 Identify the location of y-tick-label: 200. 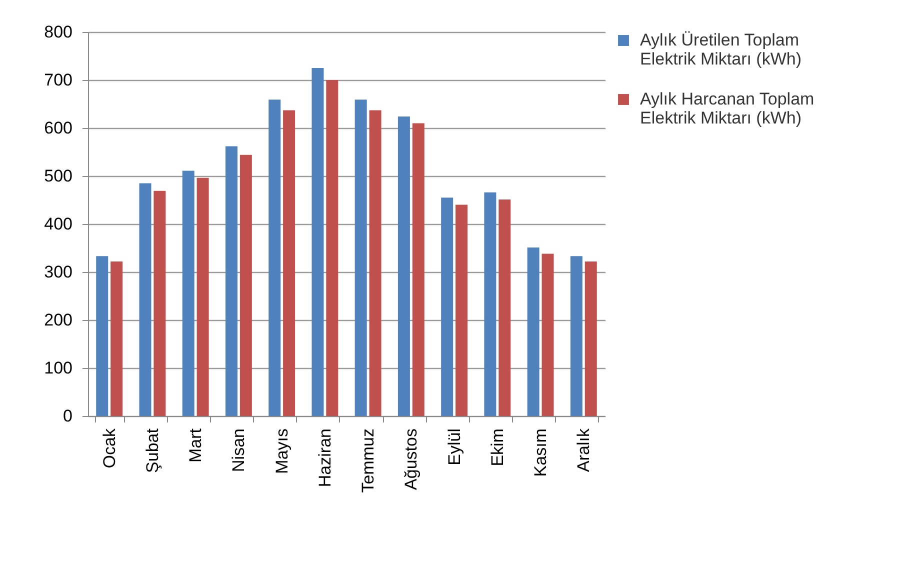
(58, 320).